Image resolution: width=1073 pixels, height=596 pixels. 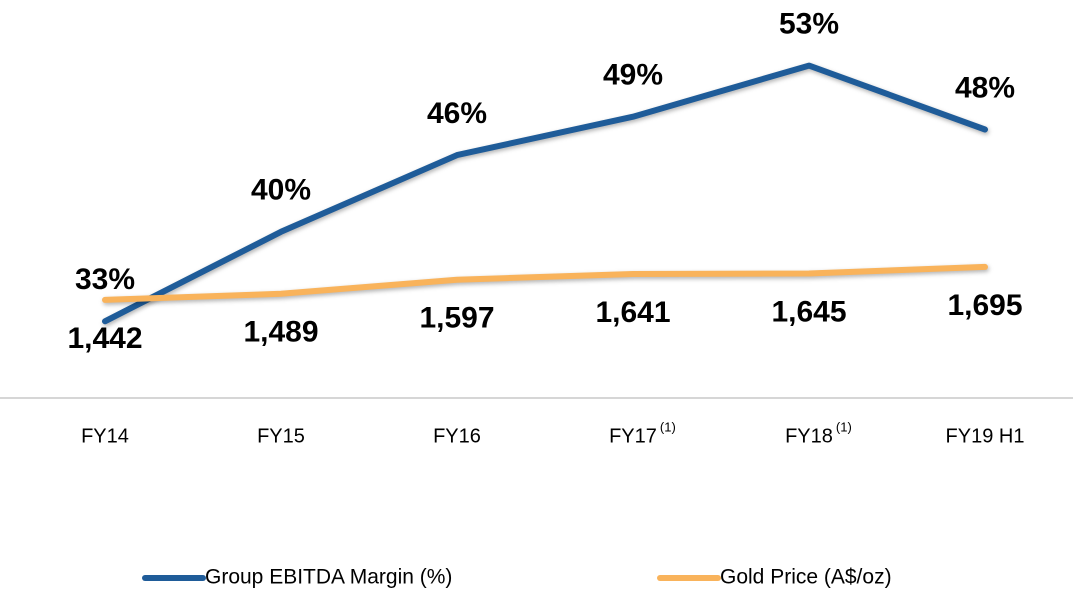 I want to click on x-tick-label: FY17, so click(x=633, y=436).